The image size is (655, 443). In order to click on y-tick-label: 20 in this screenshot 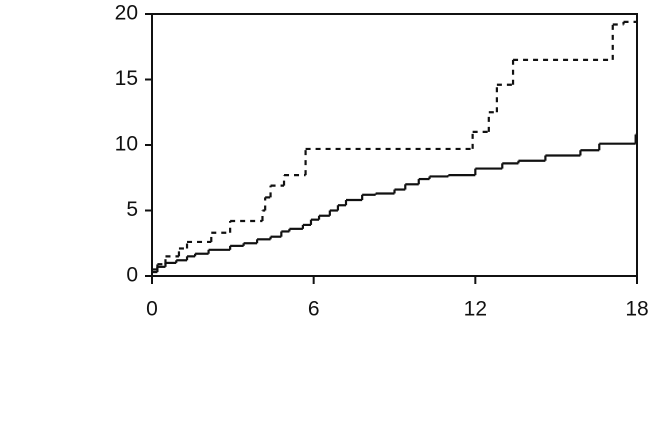, I will do `click(126, 13)`.